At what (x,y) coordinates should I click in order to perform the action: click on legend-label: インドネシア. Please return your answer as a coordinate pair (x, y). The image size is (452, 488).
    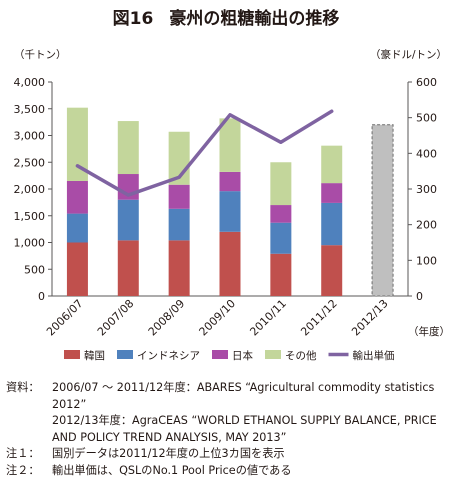
    Looking at the image, I should click on (168, 356).